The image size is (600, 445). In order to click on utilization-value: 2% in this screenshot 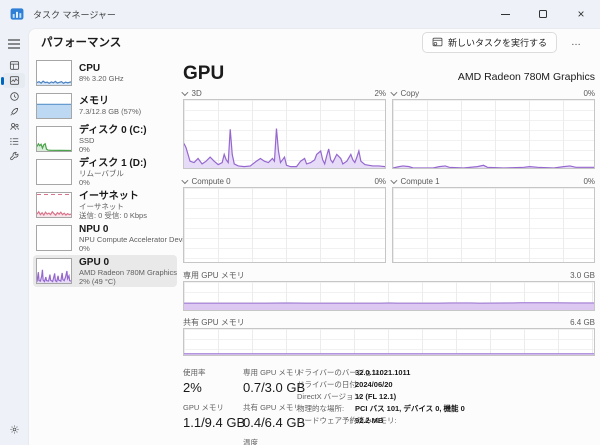, I will do `click(192, 387)`.